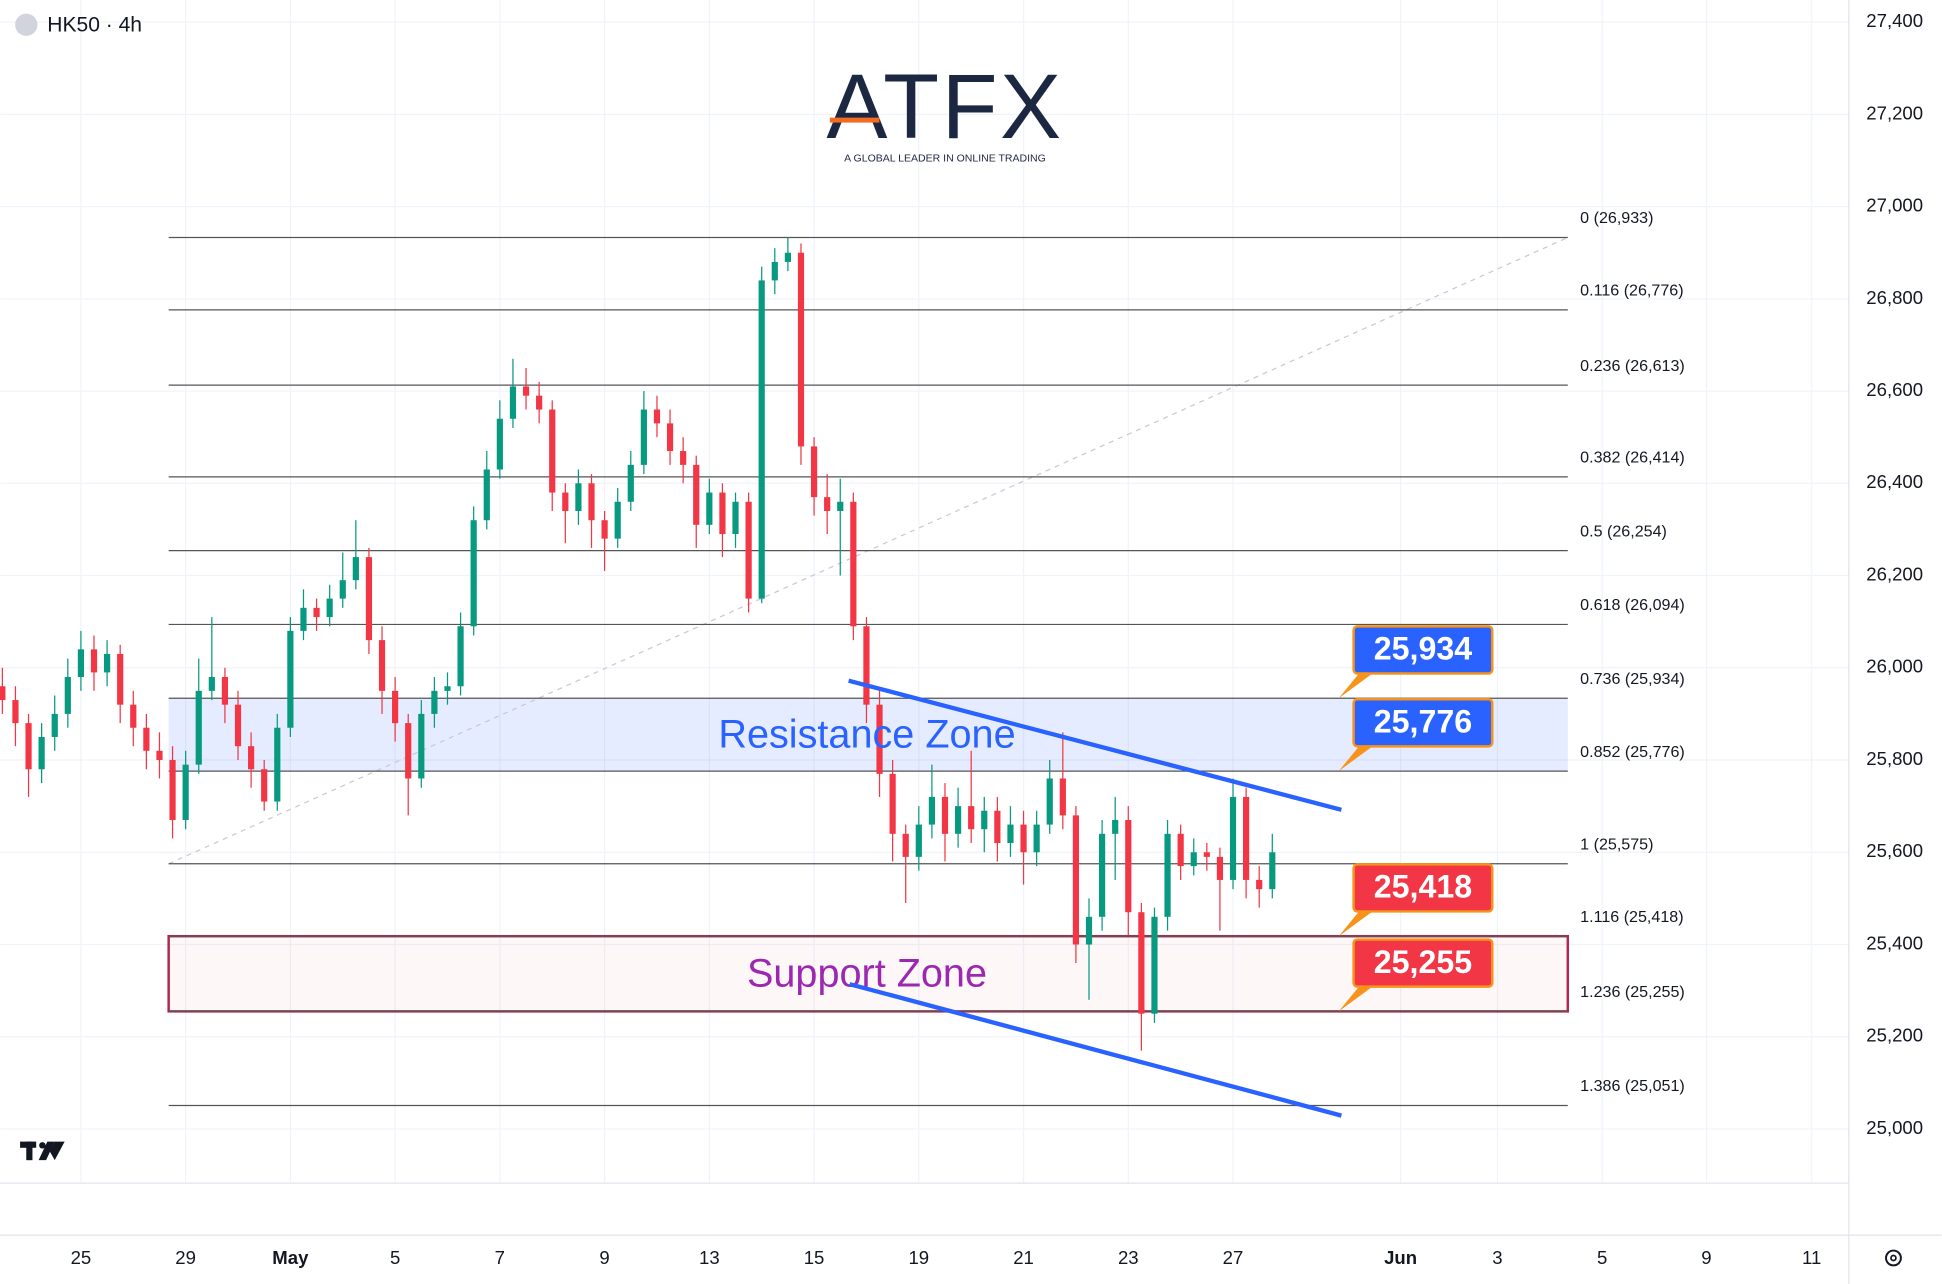 Image resolution: width=1942 pixels, height=1284 pixels. What do you see at coordinates (1632, 752) in the screenshot?
I see `fib-label: 0.852 (25,776)` at bounding box center [1632, 752].